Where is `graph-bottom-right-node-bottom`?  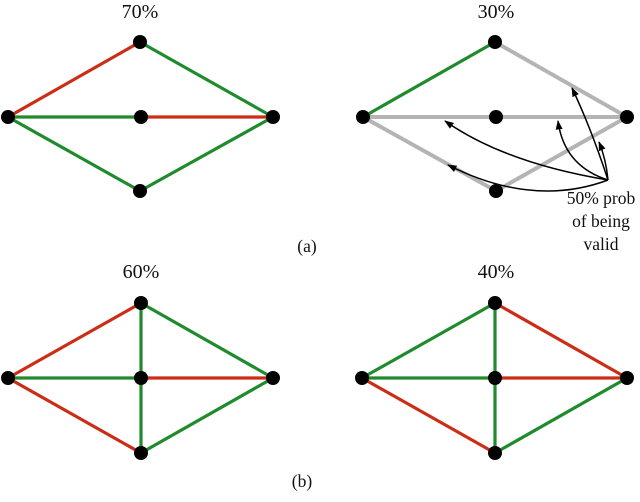
graph-bottom-right-node-bottom is located at coordinates (495, 453).